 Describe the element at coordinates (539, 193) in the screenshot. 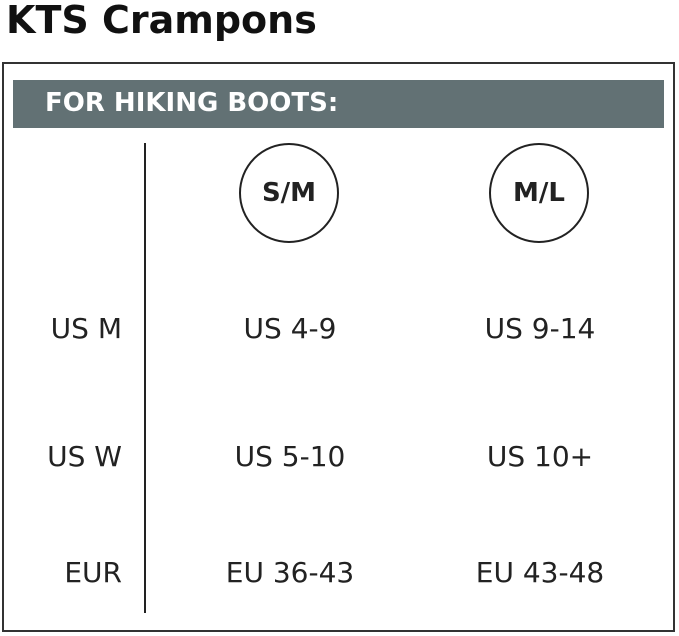

I see `size-badge: M/L` at that location.